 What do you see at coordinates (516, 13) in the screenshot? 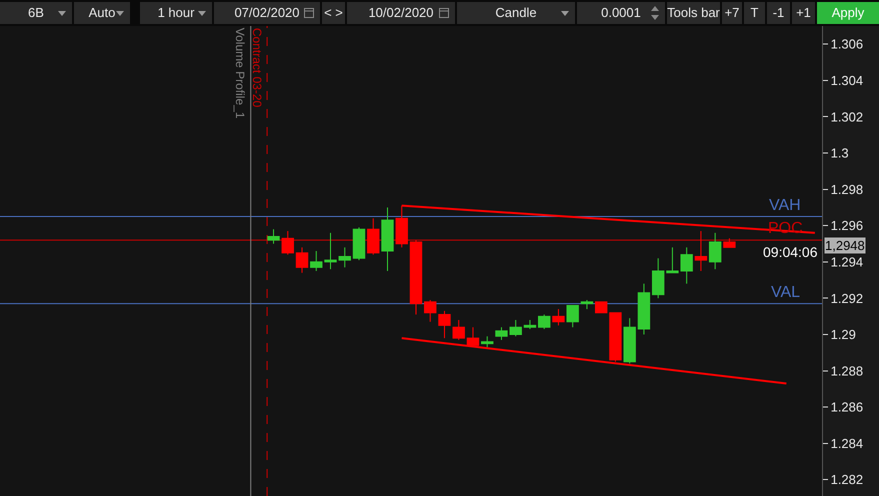
I see `text: Candle` at bounding box center [516, 13].